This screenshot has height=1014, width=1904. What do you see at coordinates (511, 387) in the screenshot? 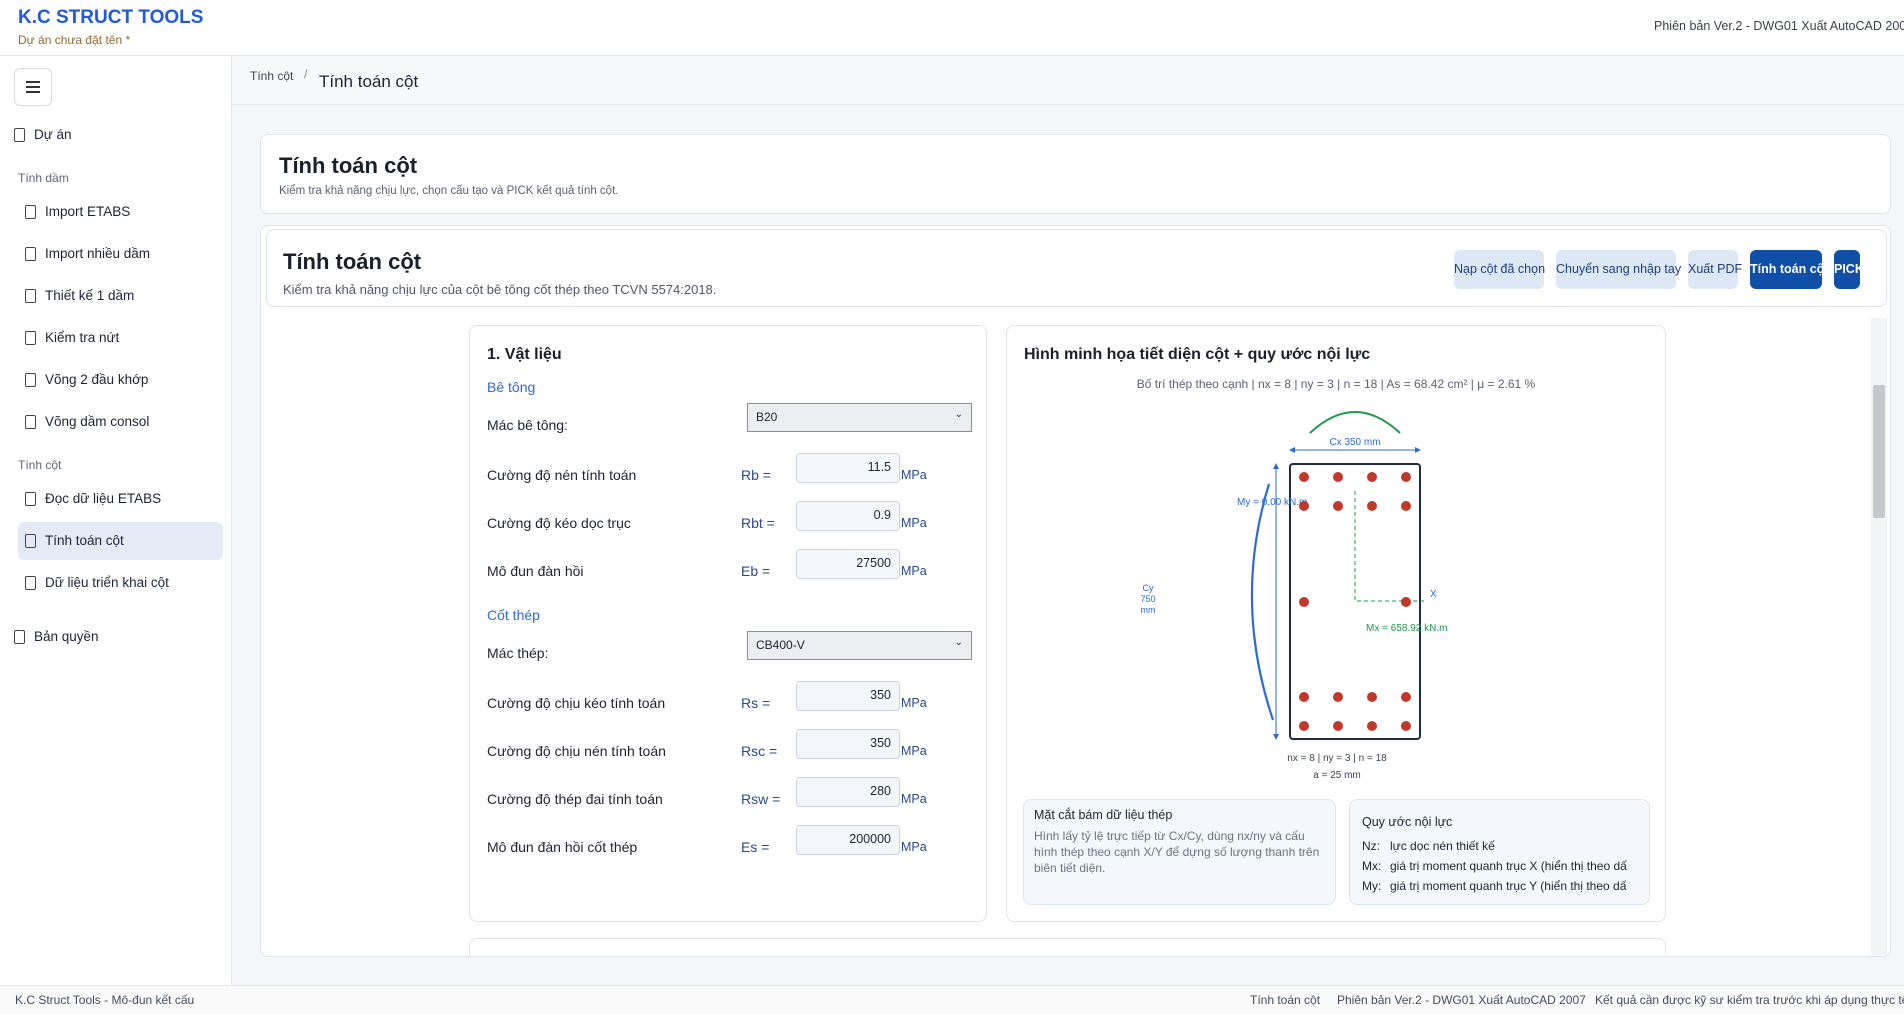
I see `subsection-title: Bê tông` at bounding box center [511, 387].